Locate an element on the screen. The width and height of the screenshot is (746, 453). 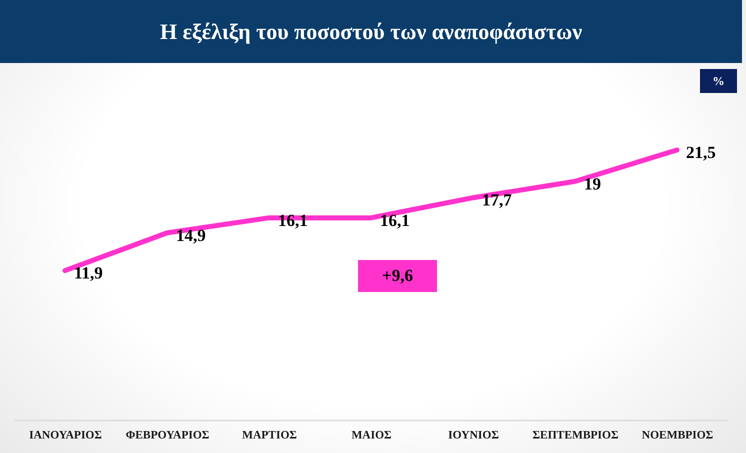
x-tick-label: ΦΕΒΡΟΥΑΡΙΟΣ is located at coordinates (168, 436).